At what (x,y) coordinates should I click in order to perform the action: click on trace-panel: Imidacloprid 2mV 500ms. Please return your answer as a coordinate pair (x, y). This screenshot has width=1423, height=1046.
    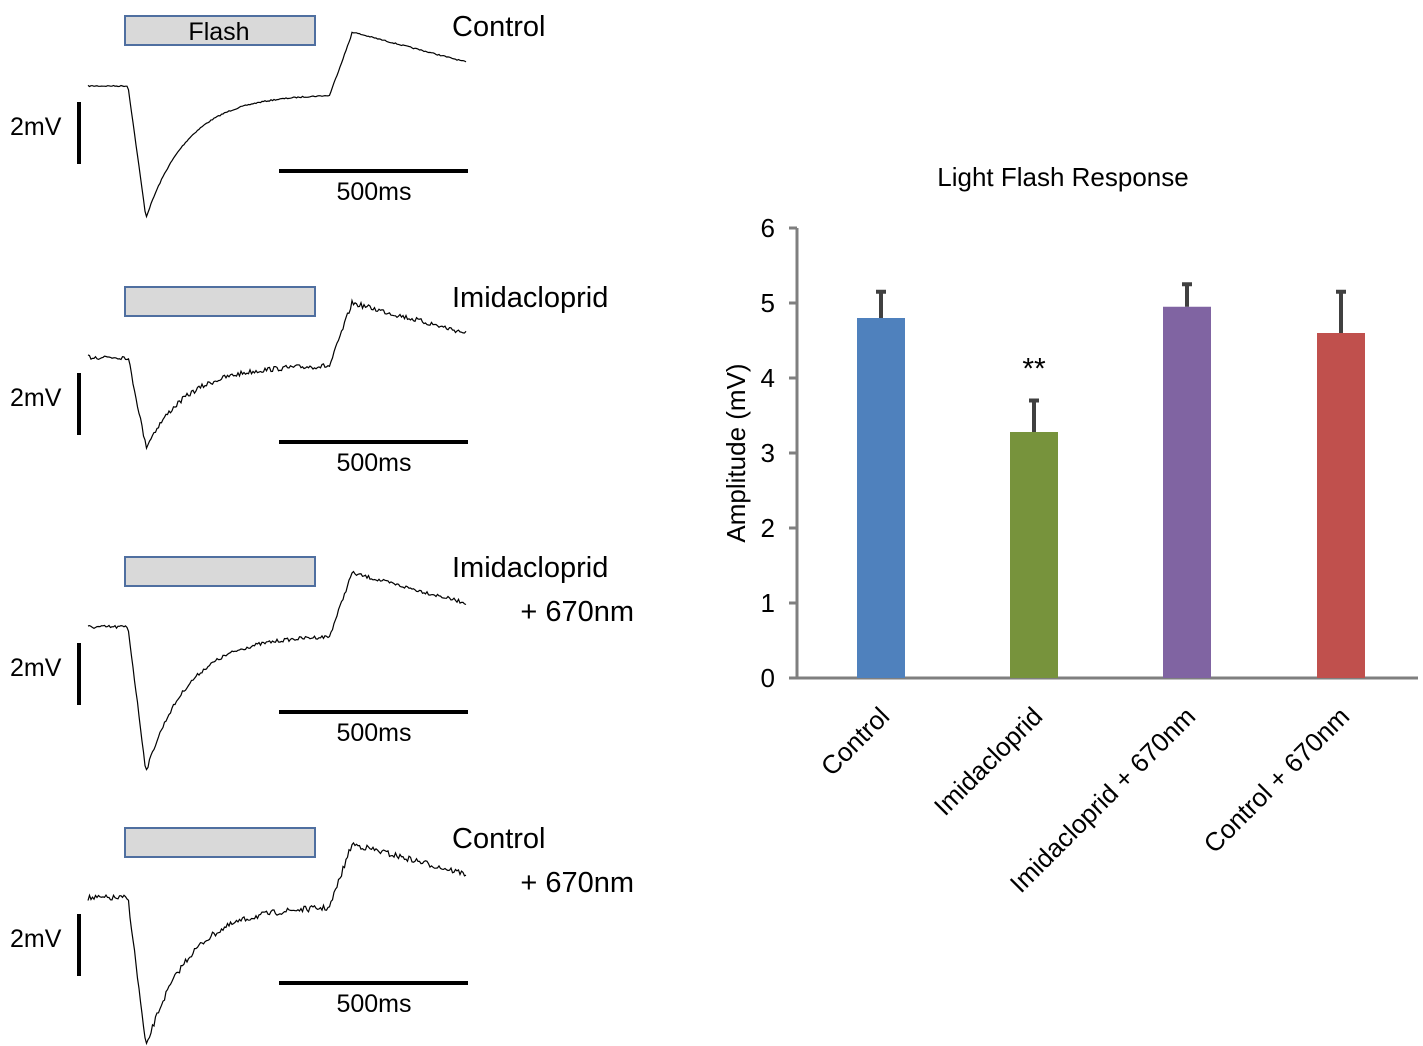
    Looking at the image, I should click on (309, 379).